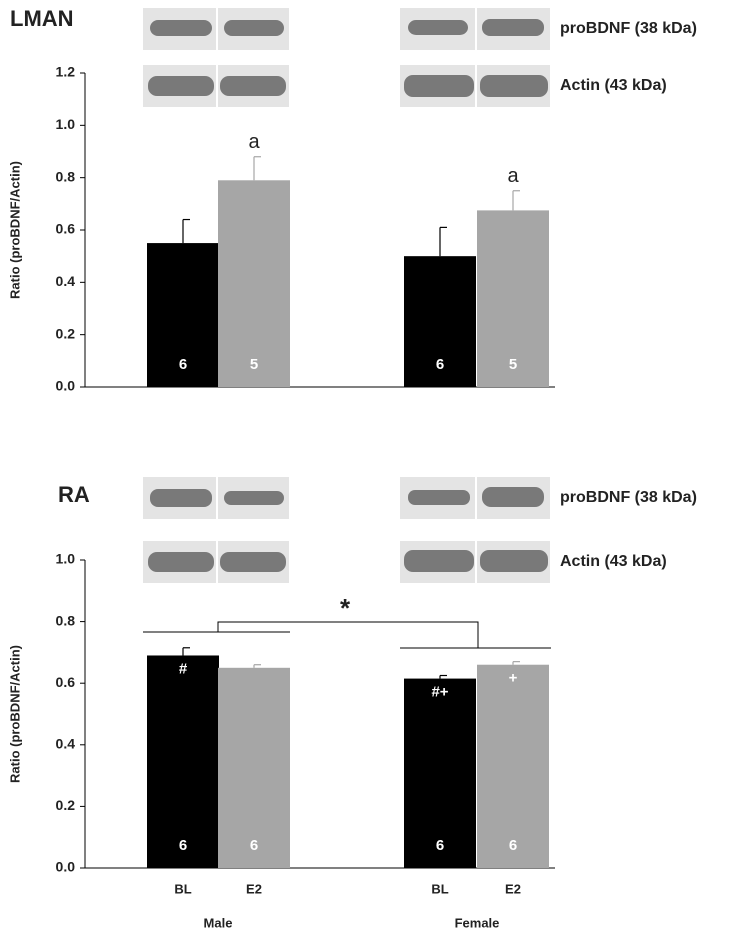  I want to click on significance-mark: *, so click(345, 608).